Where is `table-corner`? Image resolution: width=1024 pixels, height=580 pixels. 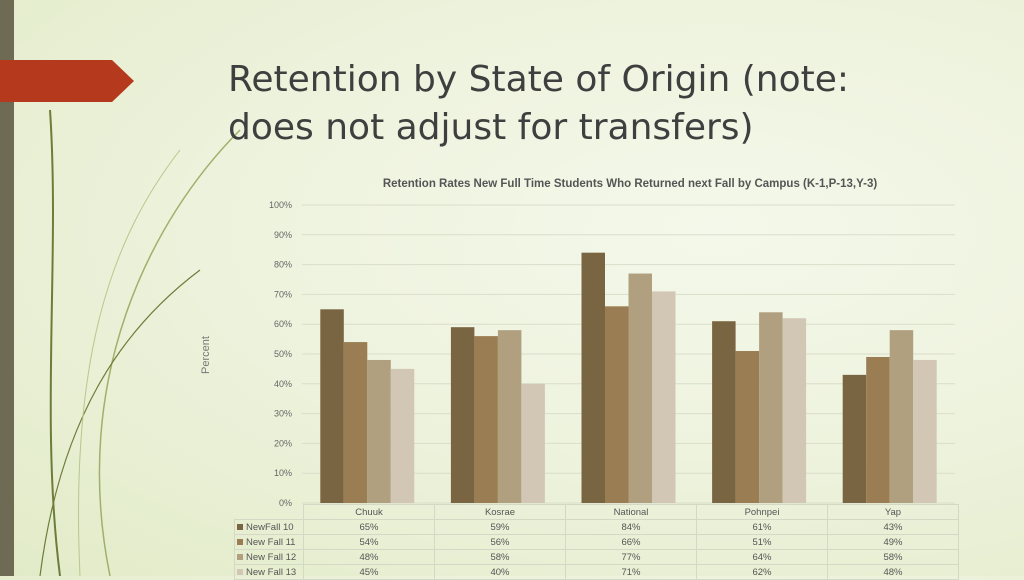
table-corner is located at coordinates (269, 512).